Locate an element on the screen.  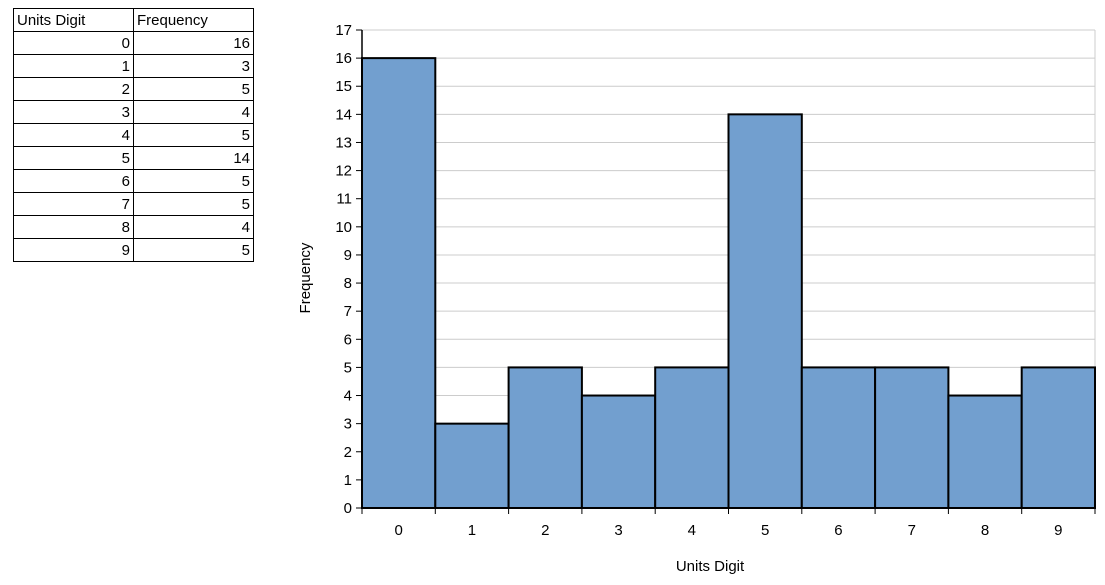
y-tick-label: 14 is located at coordinates (343, 114).